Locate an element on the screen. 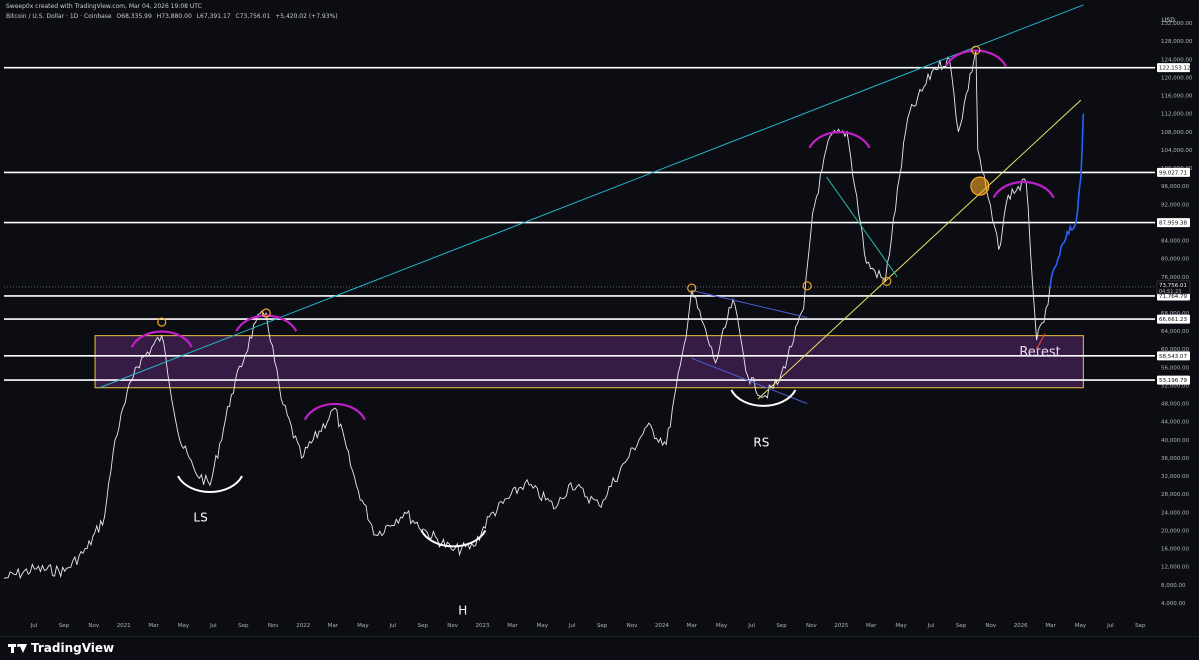 This screenshot has height=660, width=1199. y-tick-label: 116,000.00 is located at coordinates (1177, 97).